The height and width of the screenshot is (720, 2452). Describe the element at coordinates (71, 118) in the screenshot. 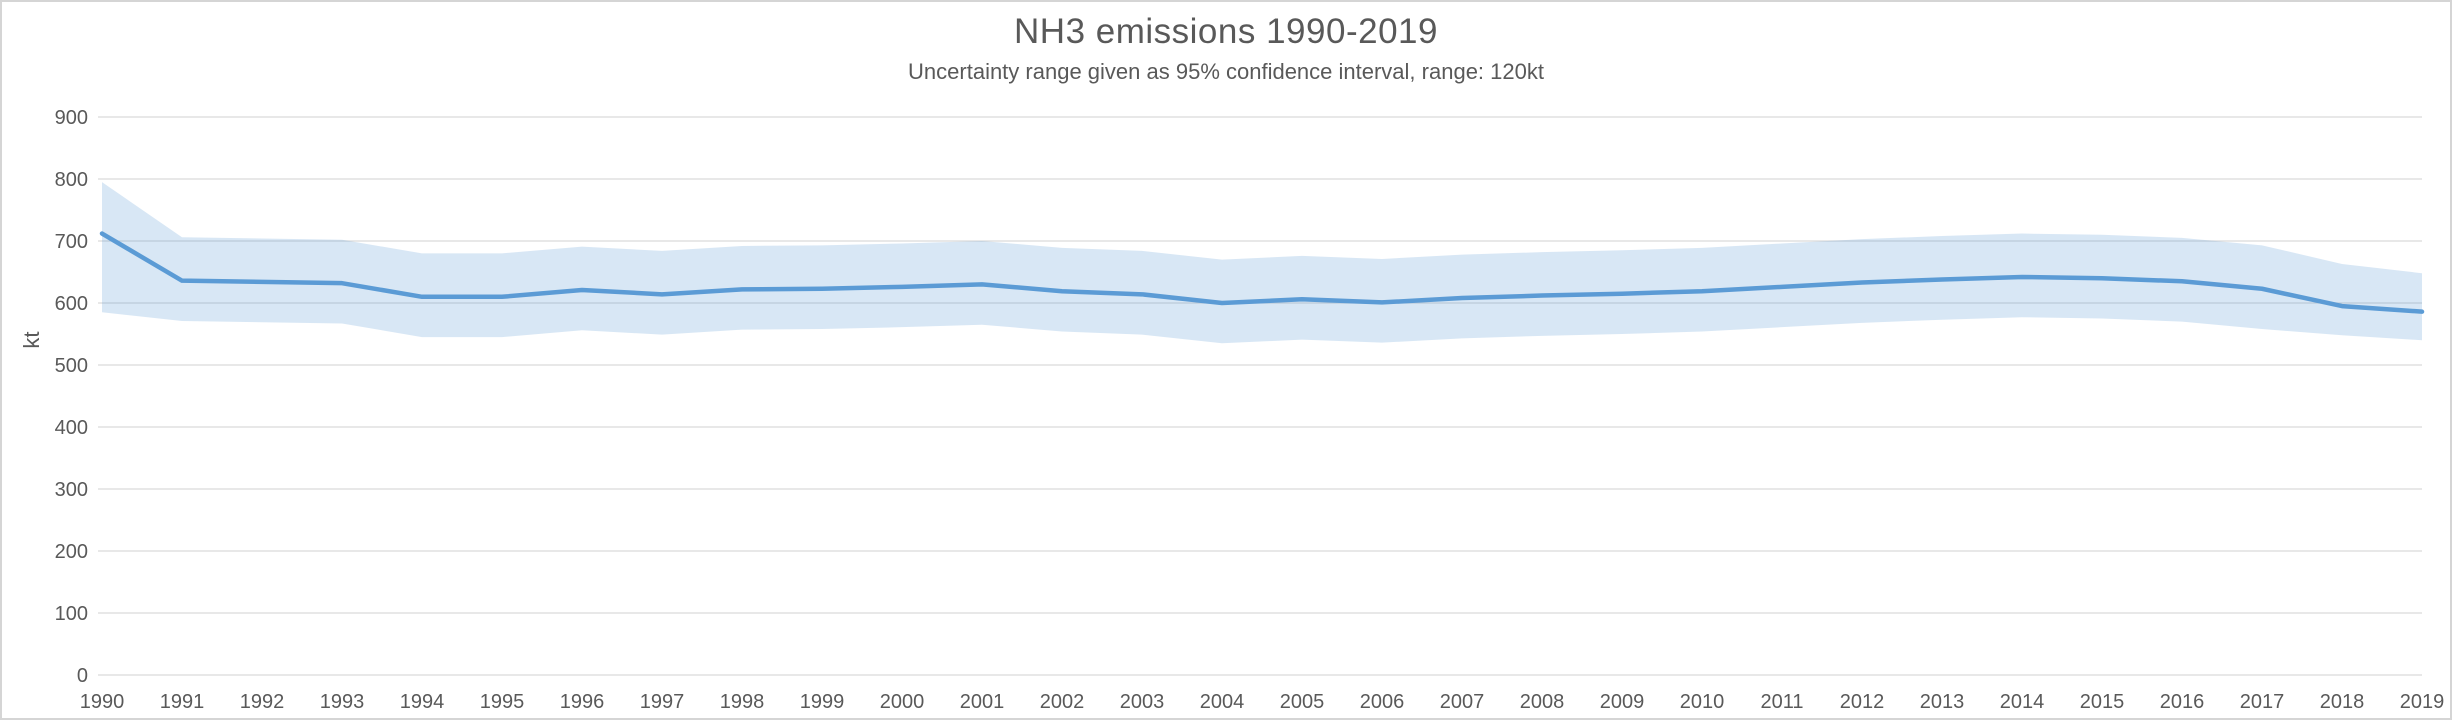

I see `y-tick-label: 900` at that location.